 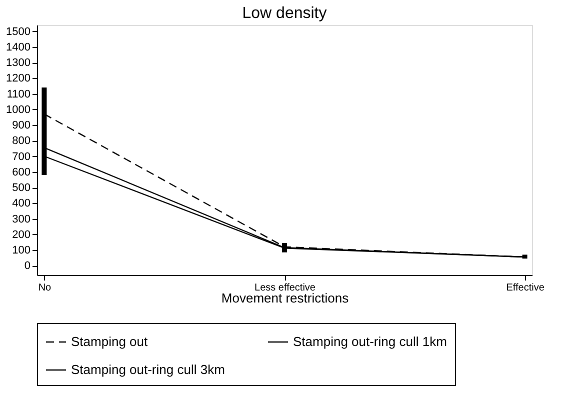 What do you see at coordinates (21, 250) in the screenshot?
I see `y-tick-label: 100` at bounding box center [21, 250].